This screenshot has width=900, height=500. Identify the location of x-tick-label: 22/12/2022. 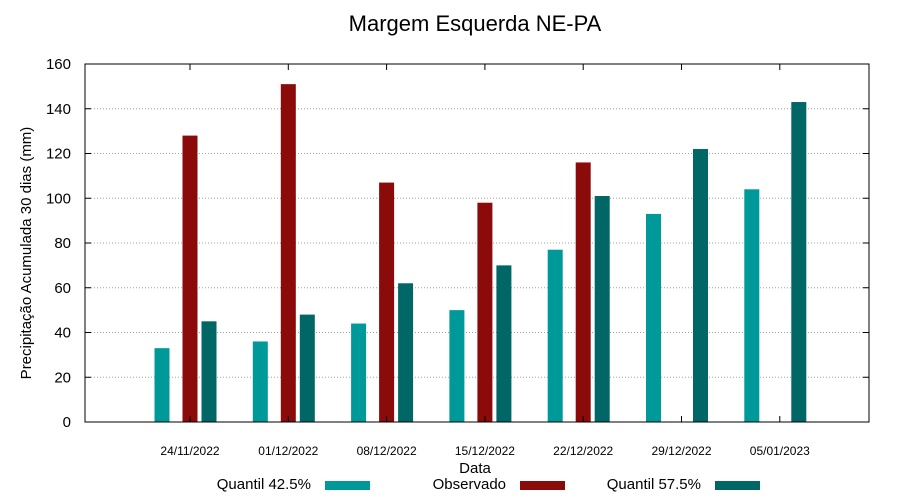
(583, 451).